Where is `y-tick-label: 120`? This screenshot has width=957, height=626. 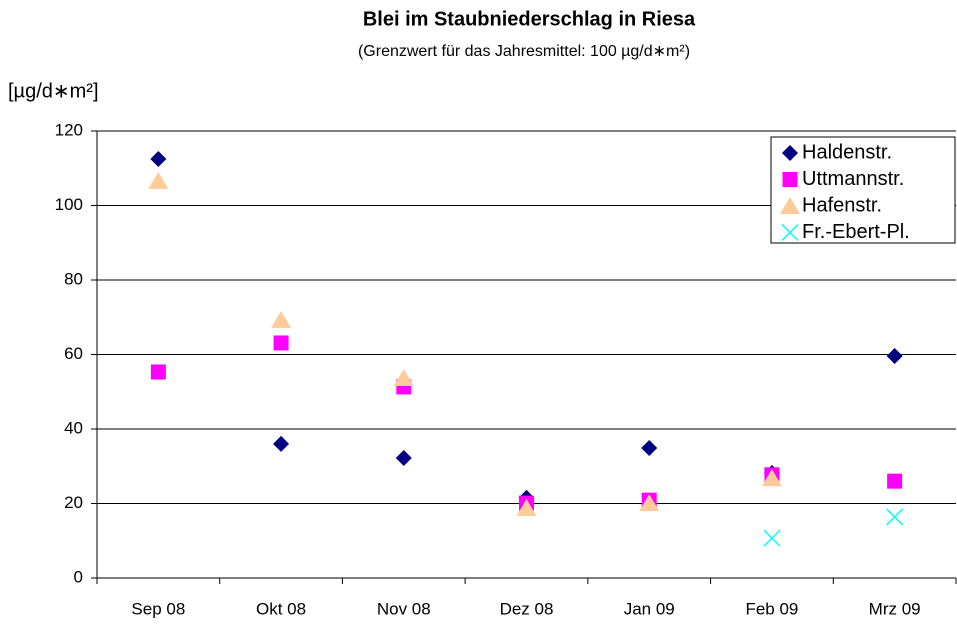
y-tick-label: 120 is located at coordinates (69, 129).